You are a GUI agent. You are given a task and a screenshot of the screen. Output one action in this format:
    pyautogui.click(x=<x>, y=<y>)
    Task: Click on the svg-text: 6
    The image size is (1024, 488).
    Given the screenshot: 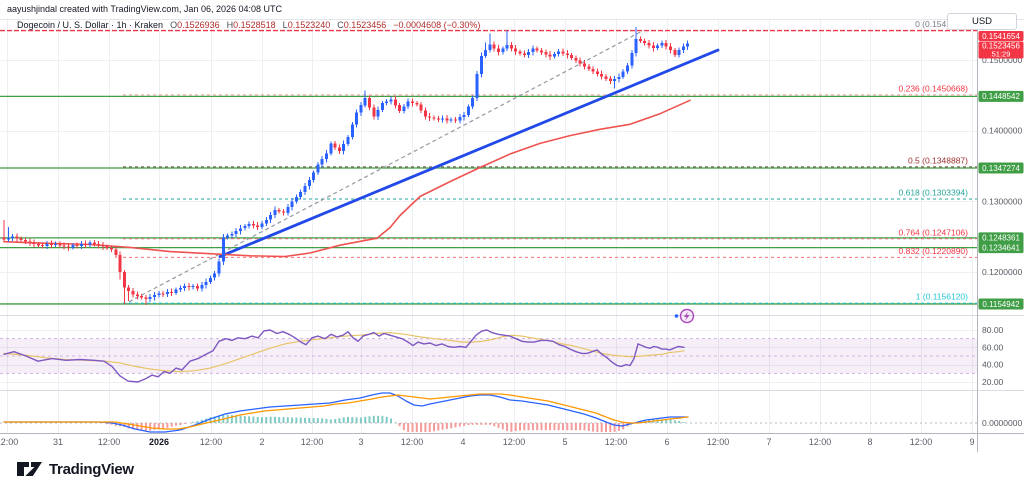 What is the action you would take?
    pyautogui.click(x=666, y=442)
    